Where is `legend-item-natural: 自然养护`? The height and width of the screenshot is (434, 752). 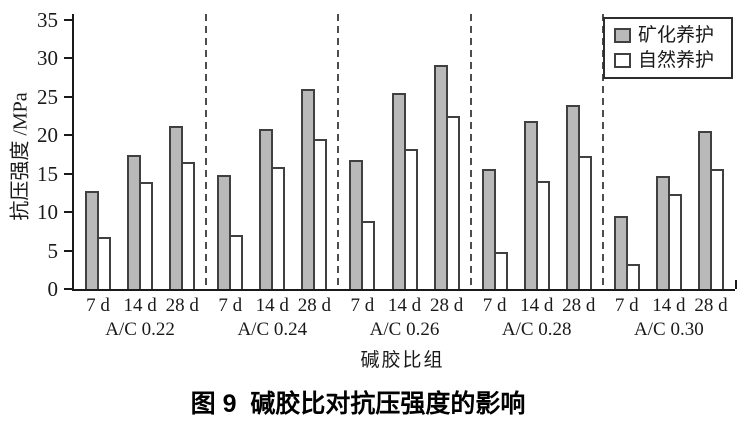
legend-item-natural: 自然养护 is located at coordinates (672, 60).